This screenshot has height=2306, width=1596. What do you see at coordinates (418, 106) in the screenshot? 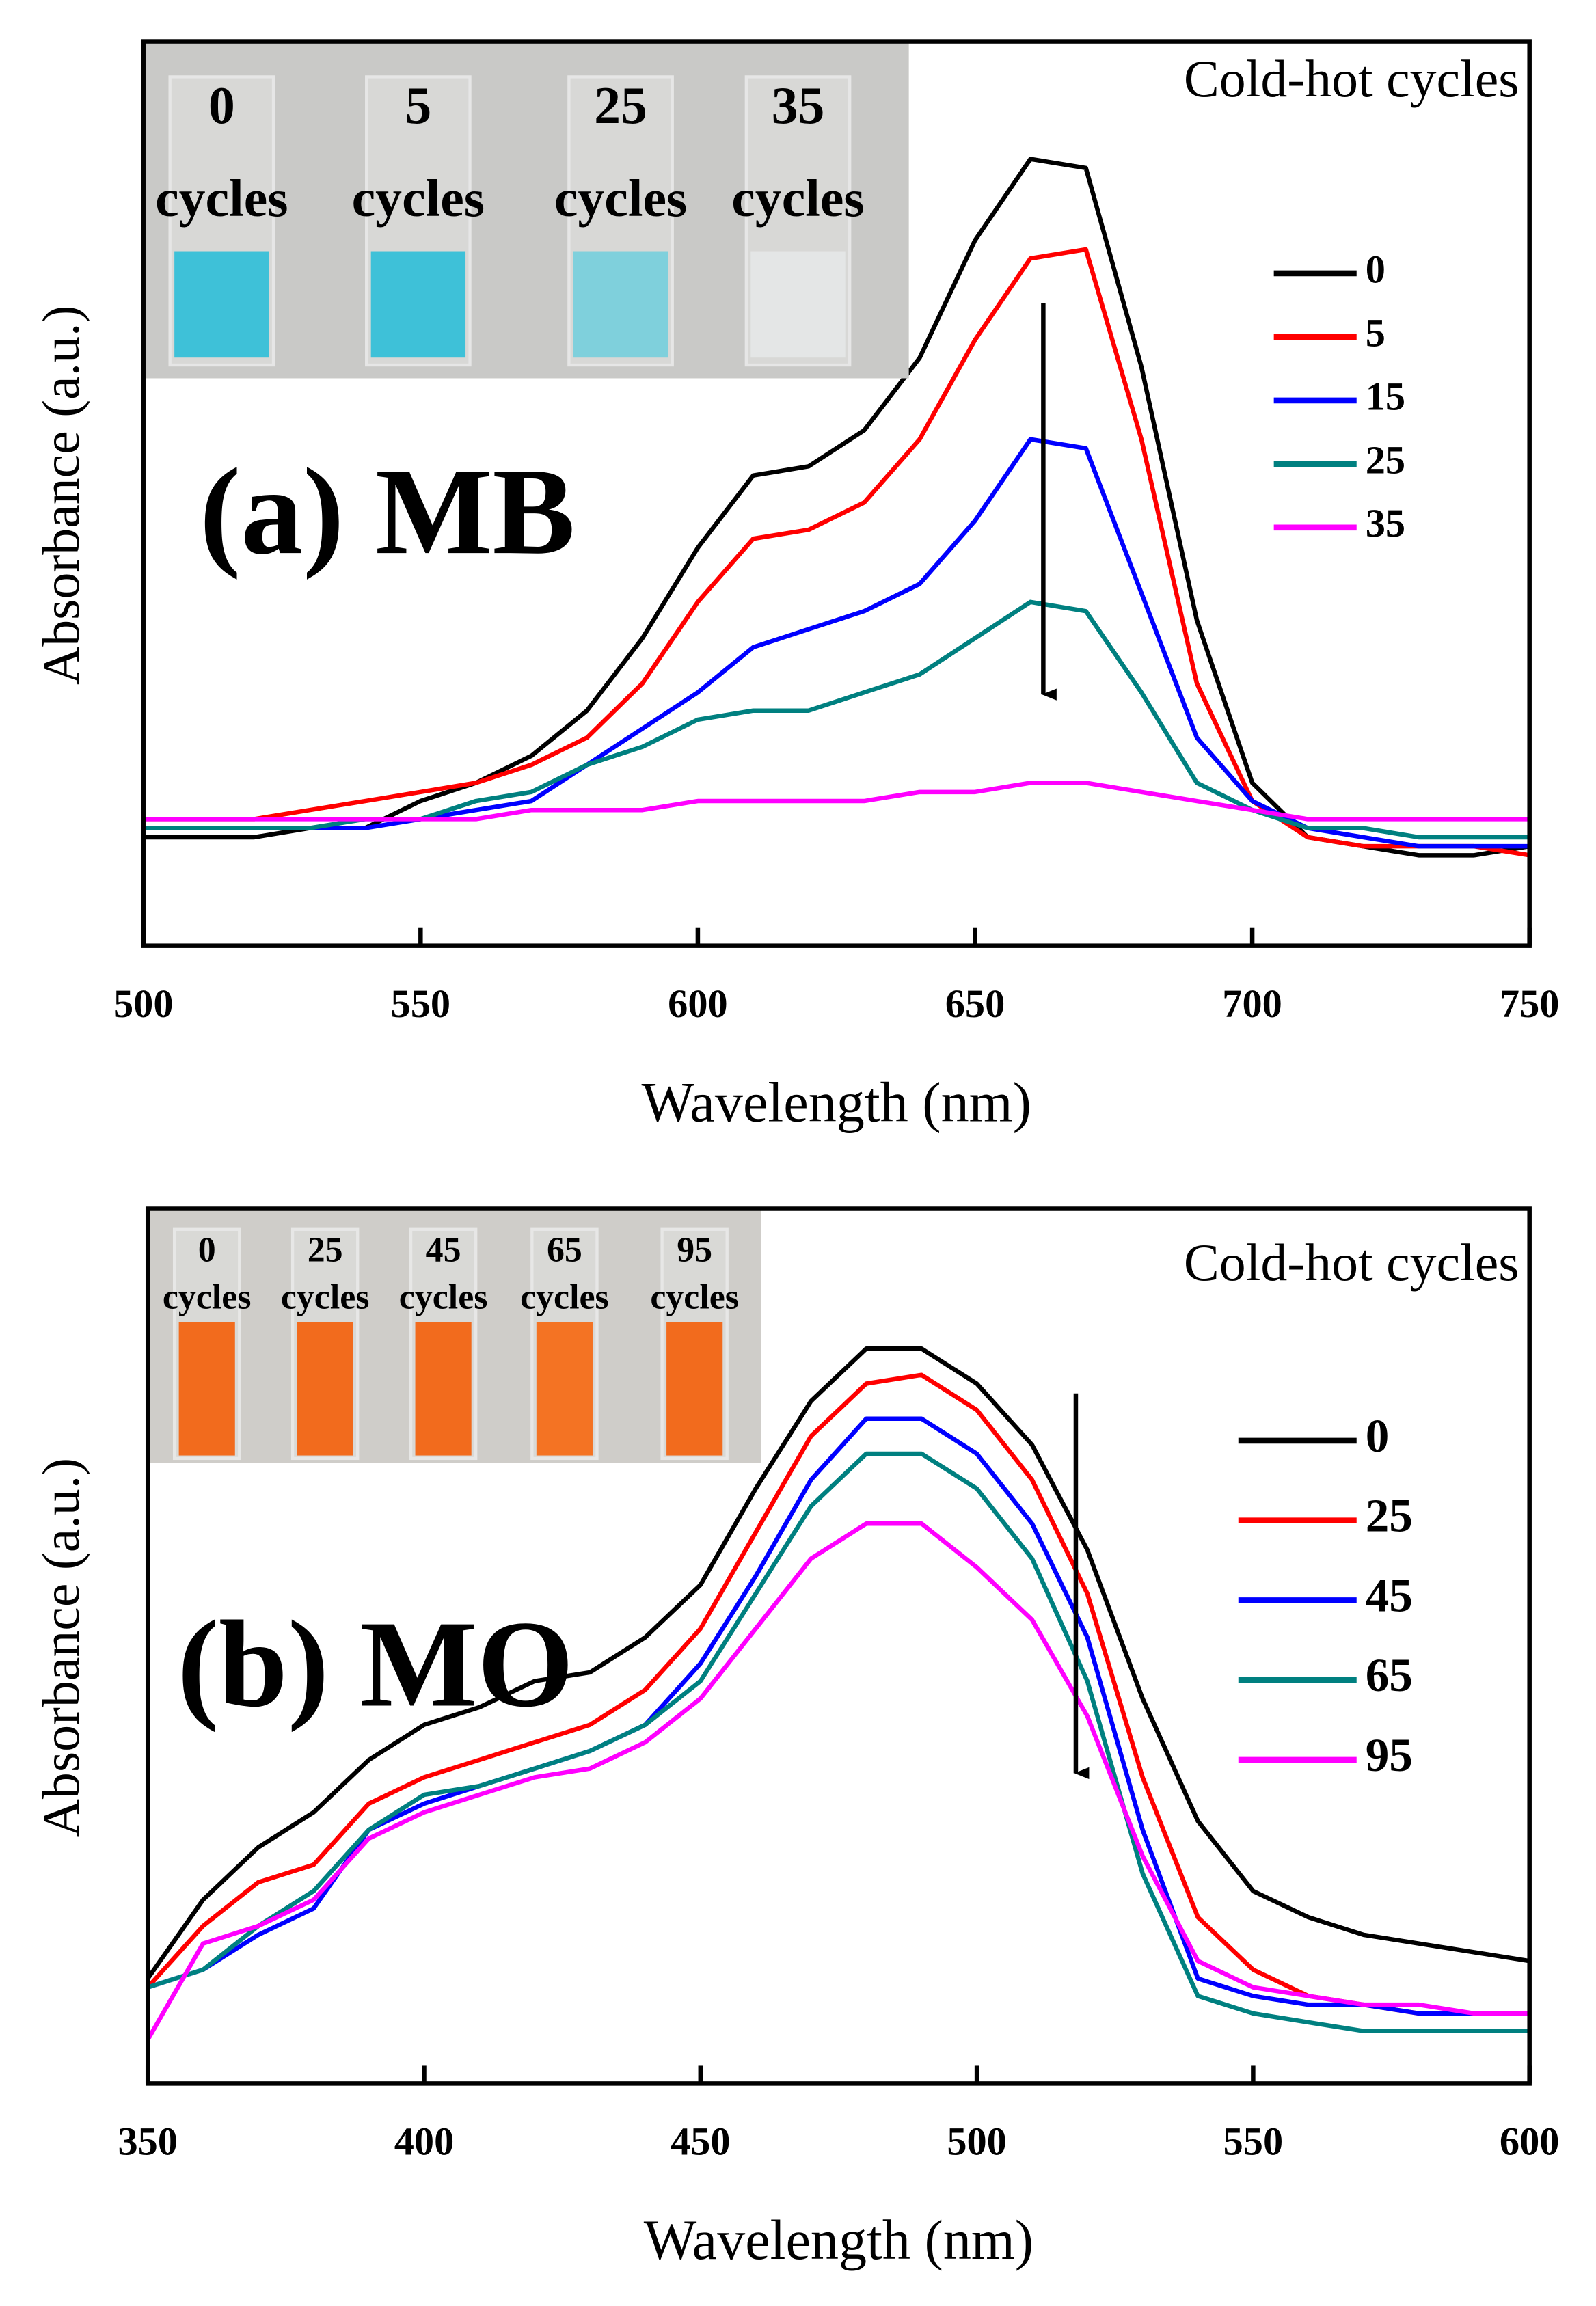
I see `inset-number: 5` at bounding box center [418, 106].